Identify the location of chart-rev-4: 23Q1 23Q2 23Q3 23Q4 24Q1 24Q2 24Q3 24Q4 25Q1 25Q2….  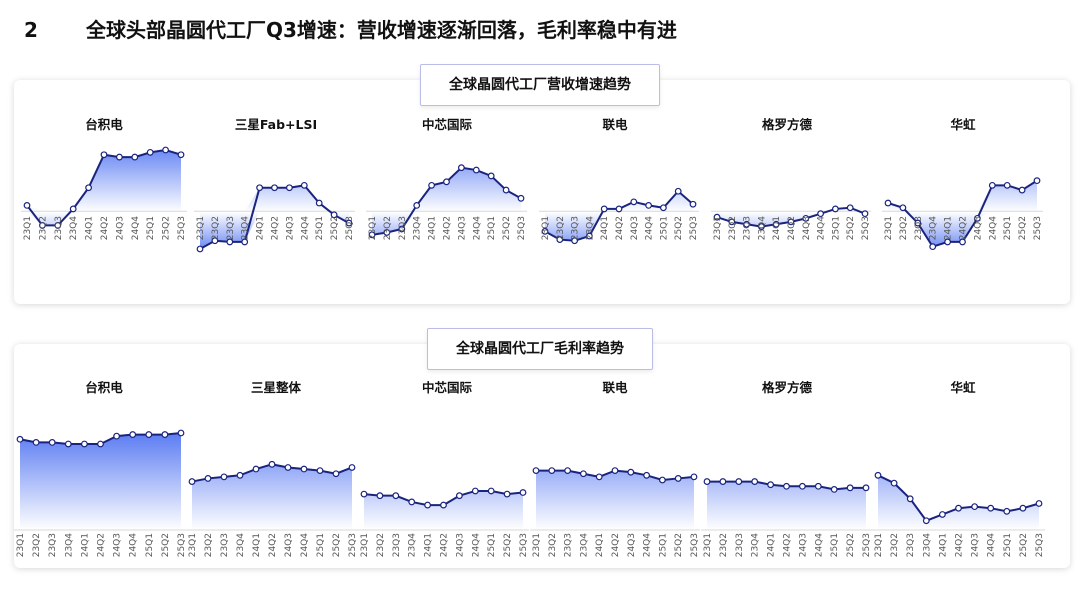
(791, 222).